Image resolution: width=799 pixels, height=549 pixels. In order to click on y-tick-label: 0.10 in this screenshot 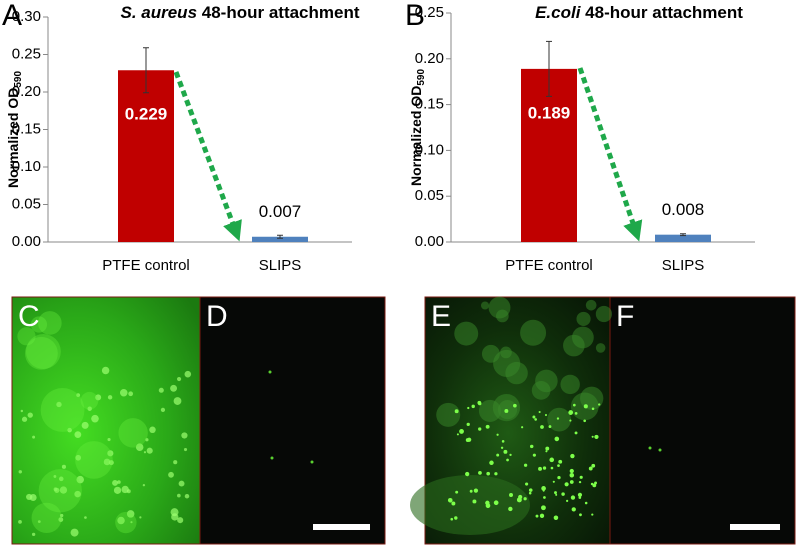, I will do `click(26, 166)`.